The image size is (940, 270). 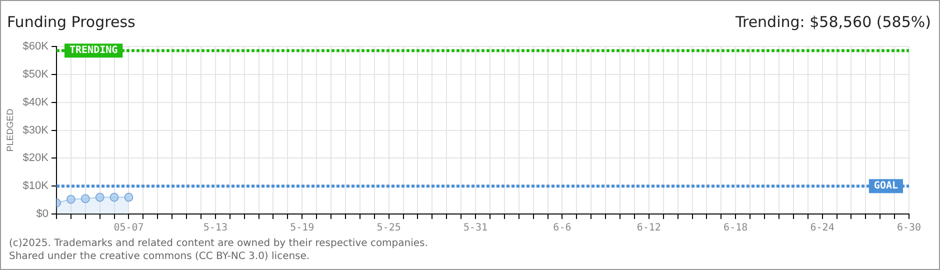 I want to click on ref-line-label: TRENDING, so click(x=93, y=50).